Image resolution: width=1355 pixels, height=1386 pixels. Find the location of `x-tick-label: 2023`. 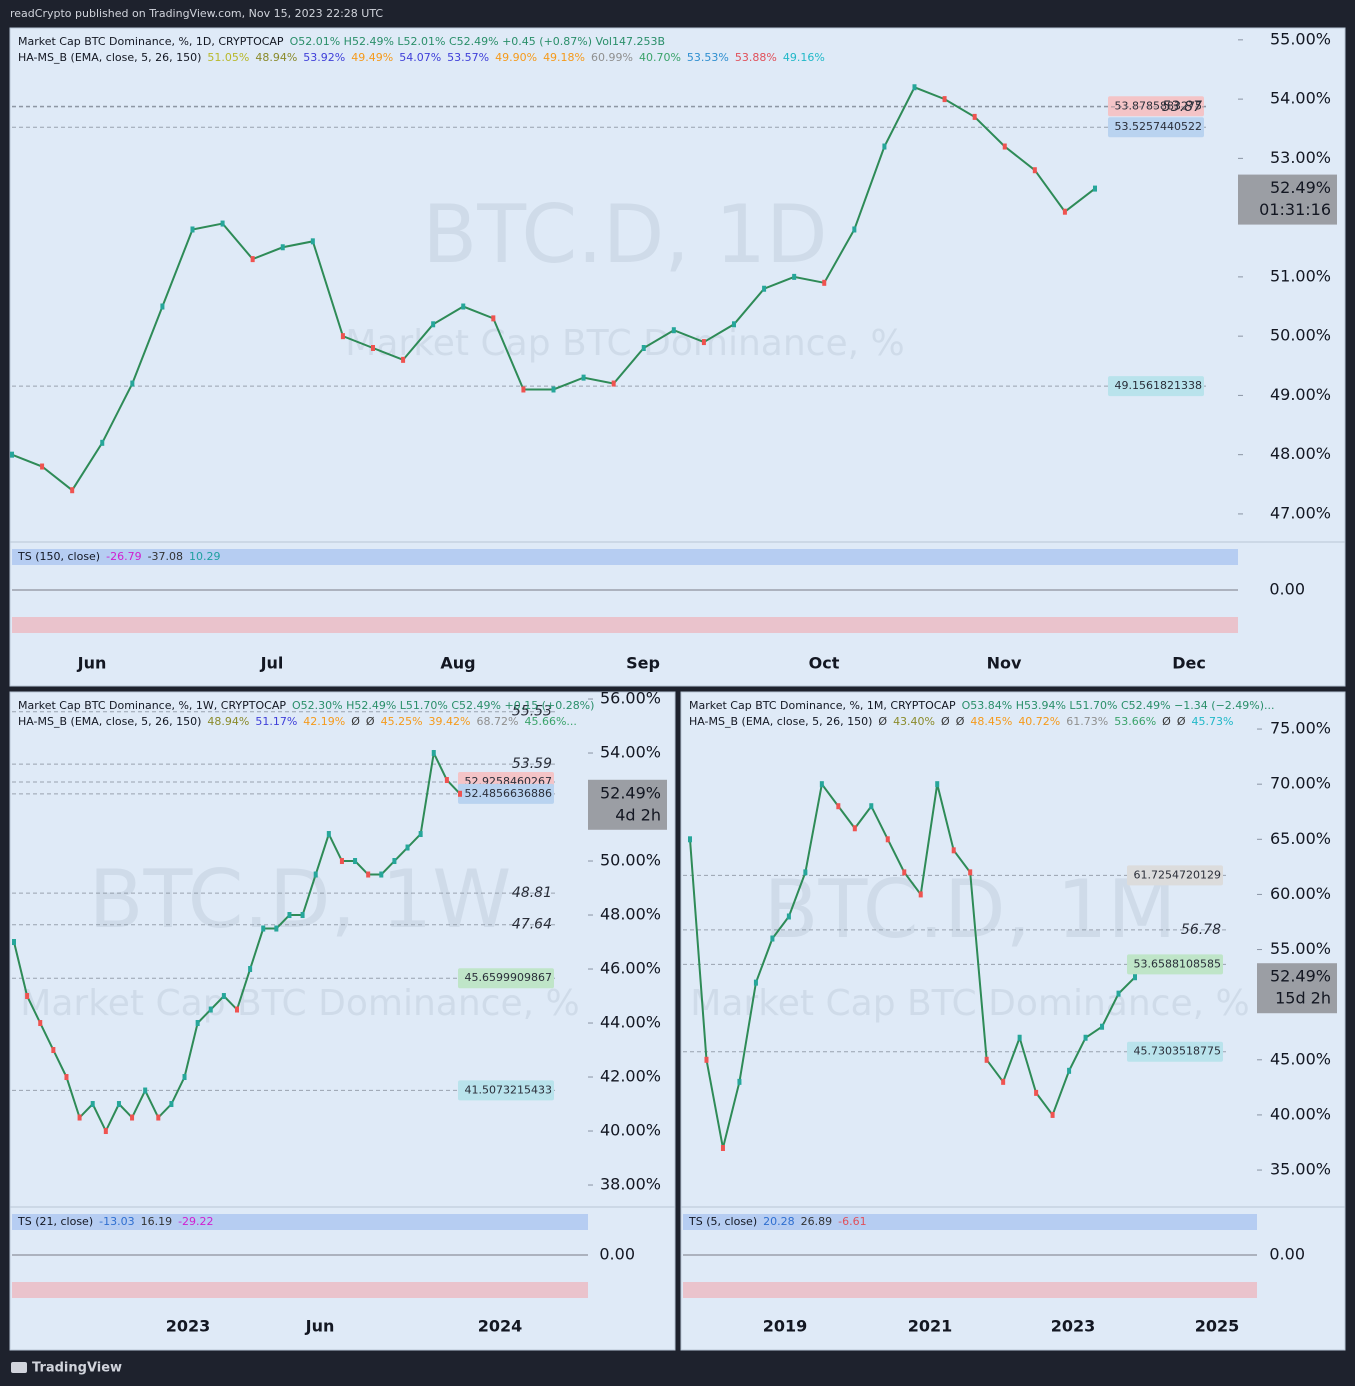

x-tick-label: 2023 is located at coordinates (1073, 1326).